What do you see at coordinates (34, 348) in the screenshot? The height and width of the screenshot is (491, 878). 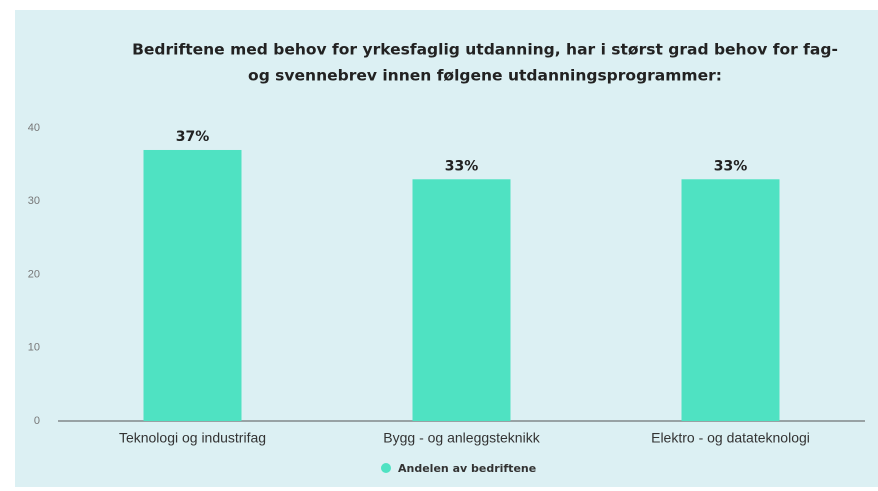 I see `y-tick-label: 10` at bounding box center [34, 348].